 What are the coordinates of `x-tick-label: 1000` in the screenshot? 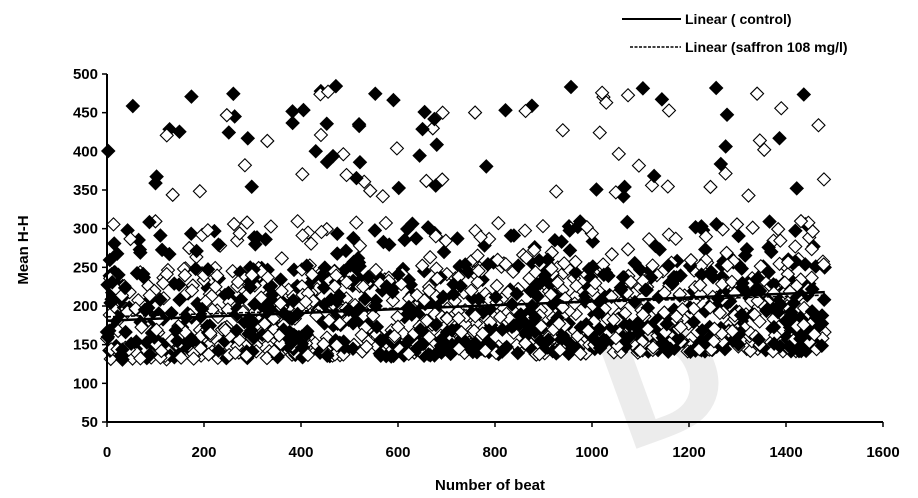 It's located at (591, 452).